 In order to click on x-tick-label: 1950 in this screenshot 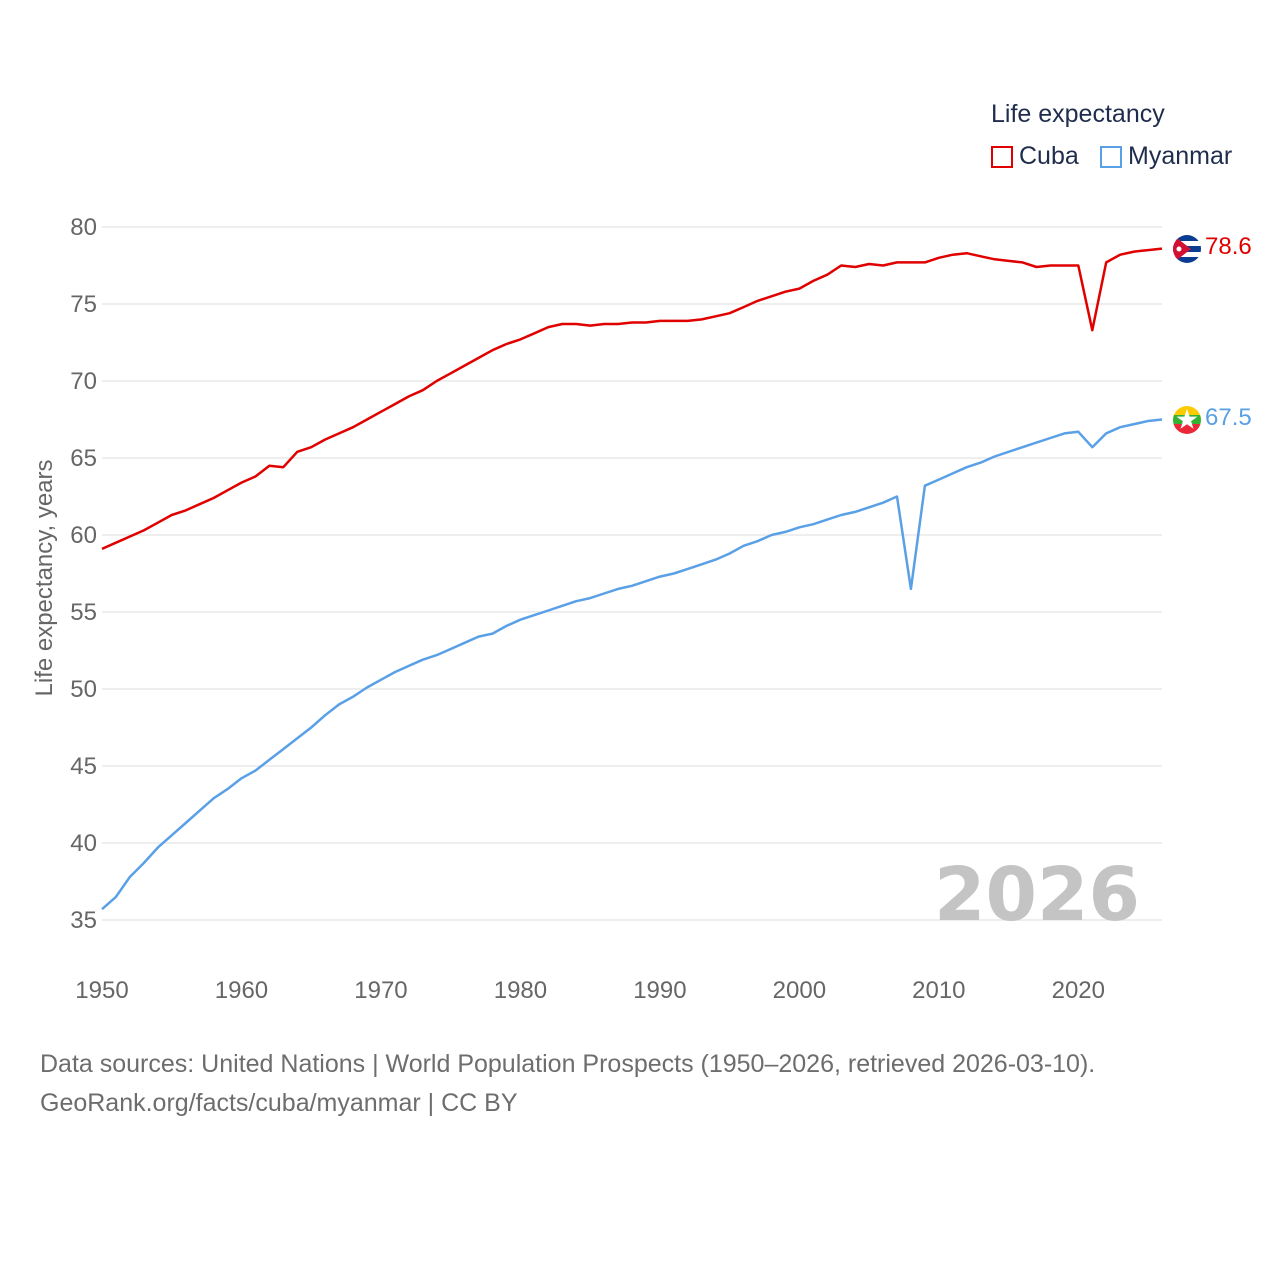, I will do `click(101, 990)`.